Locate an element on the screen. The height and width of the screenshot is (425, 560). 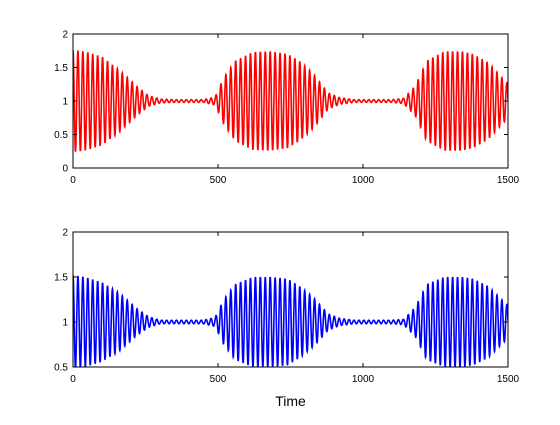
y-tick-label: 0 is located at coordinates (65, 169).